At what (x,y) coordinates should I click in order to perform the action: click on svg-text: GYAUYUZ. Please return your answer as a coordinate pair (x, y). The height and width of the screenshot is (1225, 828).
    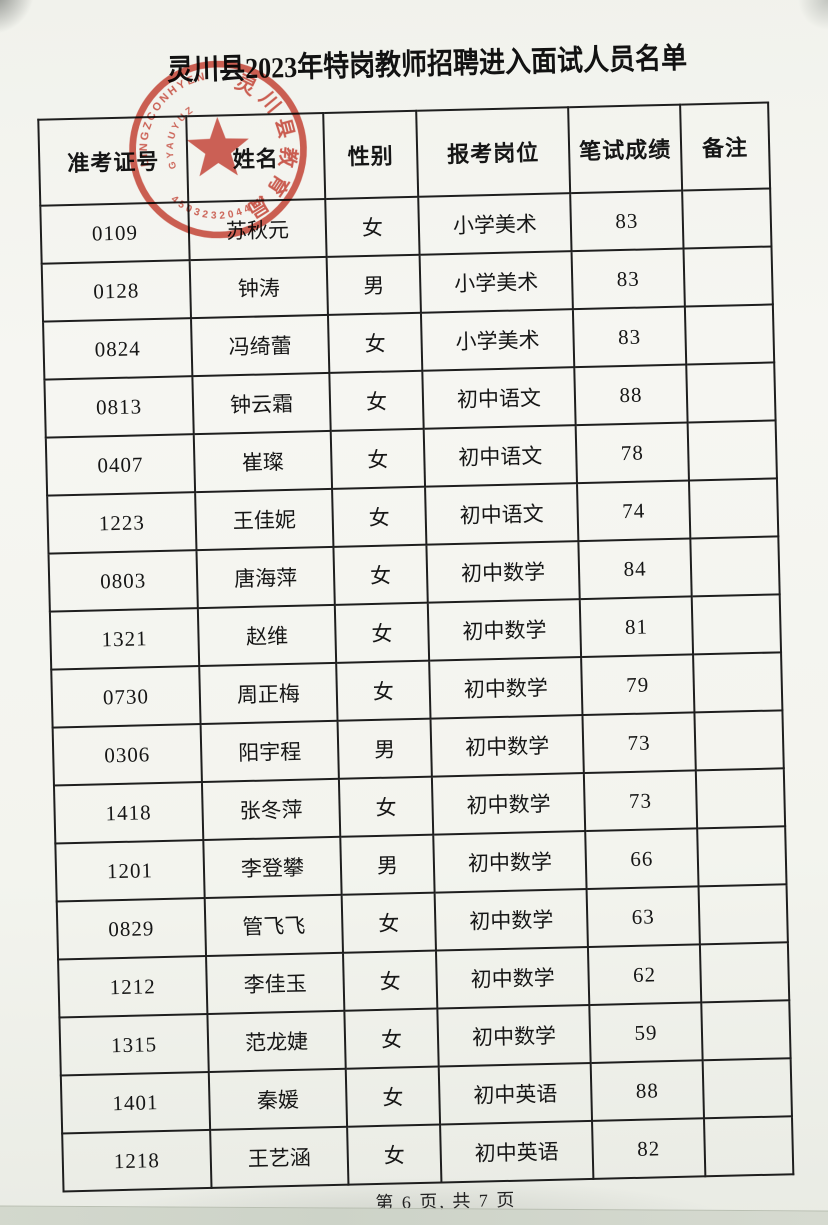
    Looking at the image, I should click on (181, 136).